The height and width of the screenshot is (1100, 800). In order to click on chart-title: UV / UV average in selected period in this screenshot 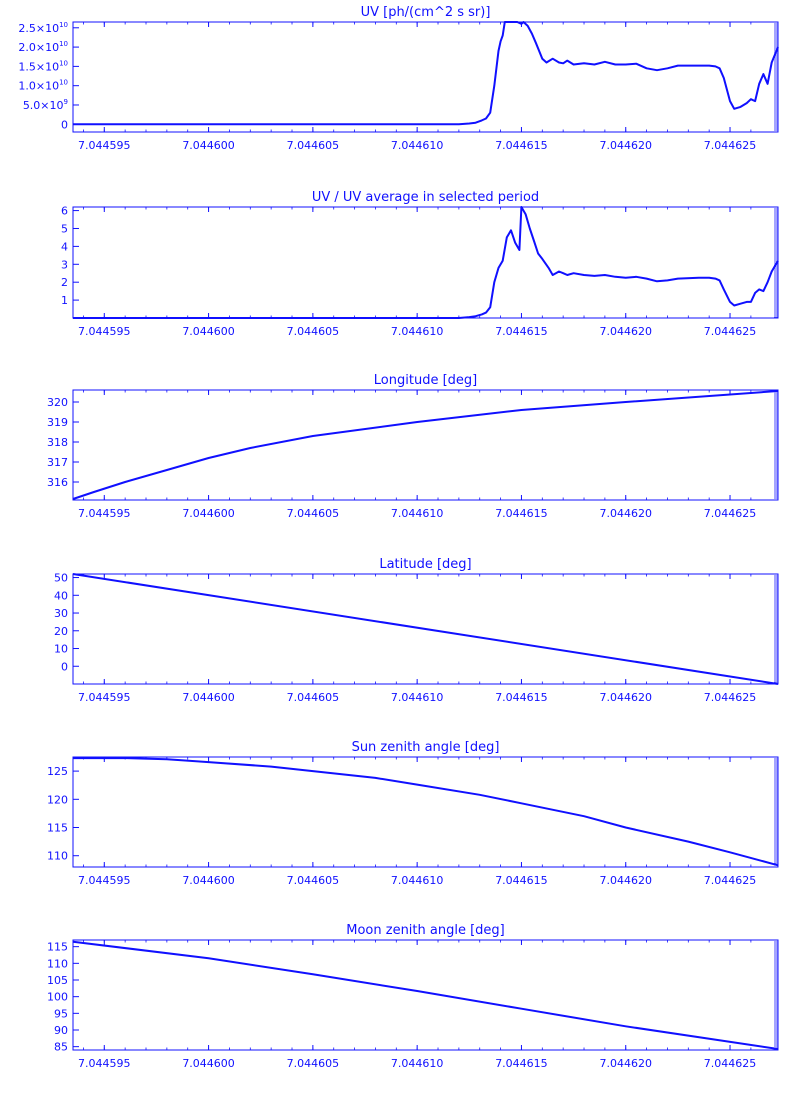, I will do `click(425, 197)`.